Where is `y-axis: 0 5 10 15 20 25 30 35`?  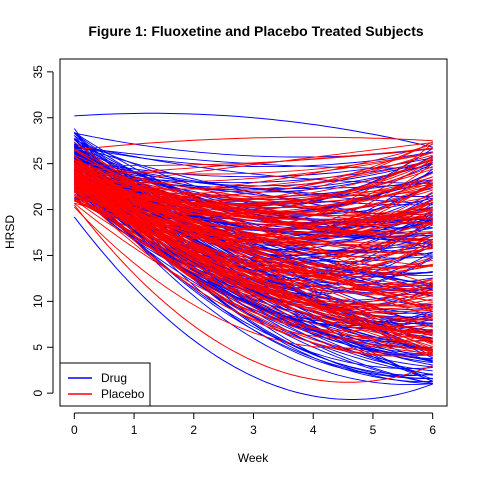
y-axis: 0 5 10 15 20 25 30 35 is located at coordinates (42, 230).